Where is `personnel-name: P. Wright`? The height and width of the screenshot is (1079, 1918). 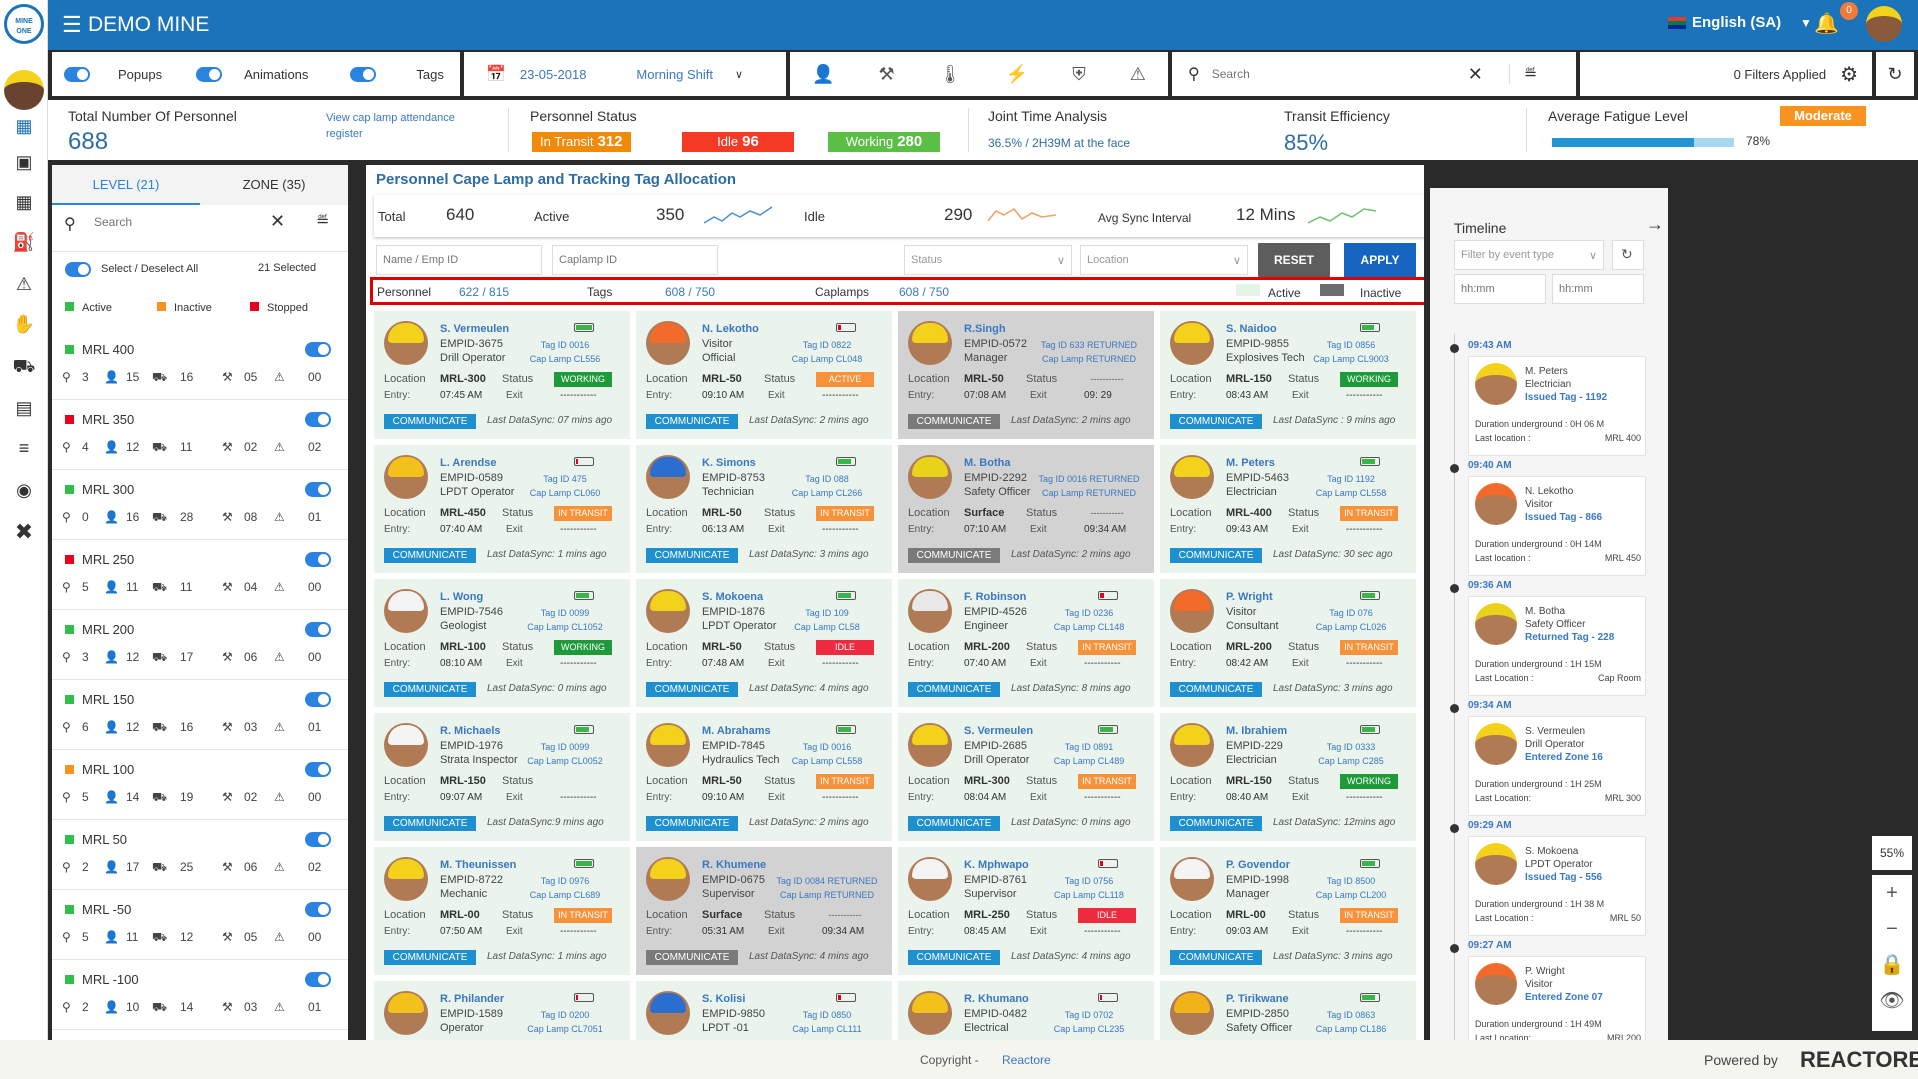 personnel-name: P. Wright is located at coordinates (1249, 597).